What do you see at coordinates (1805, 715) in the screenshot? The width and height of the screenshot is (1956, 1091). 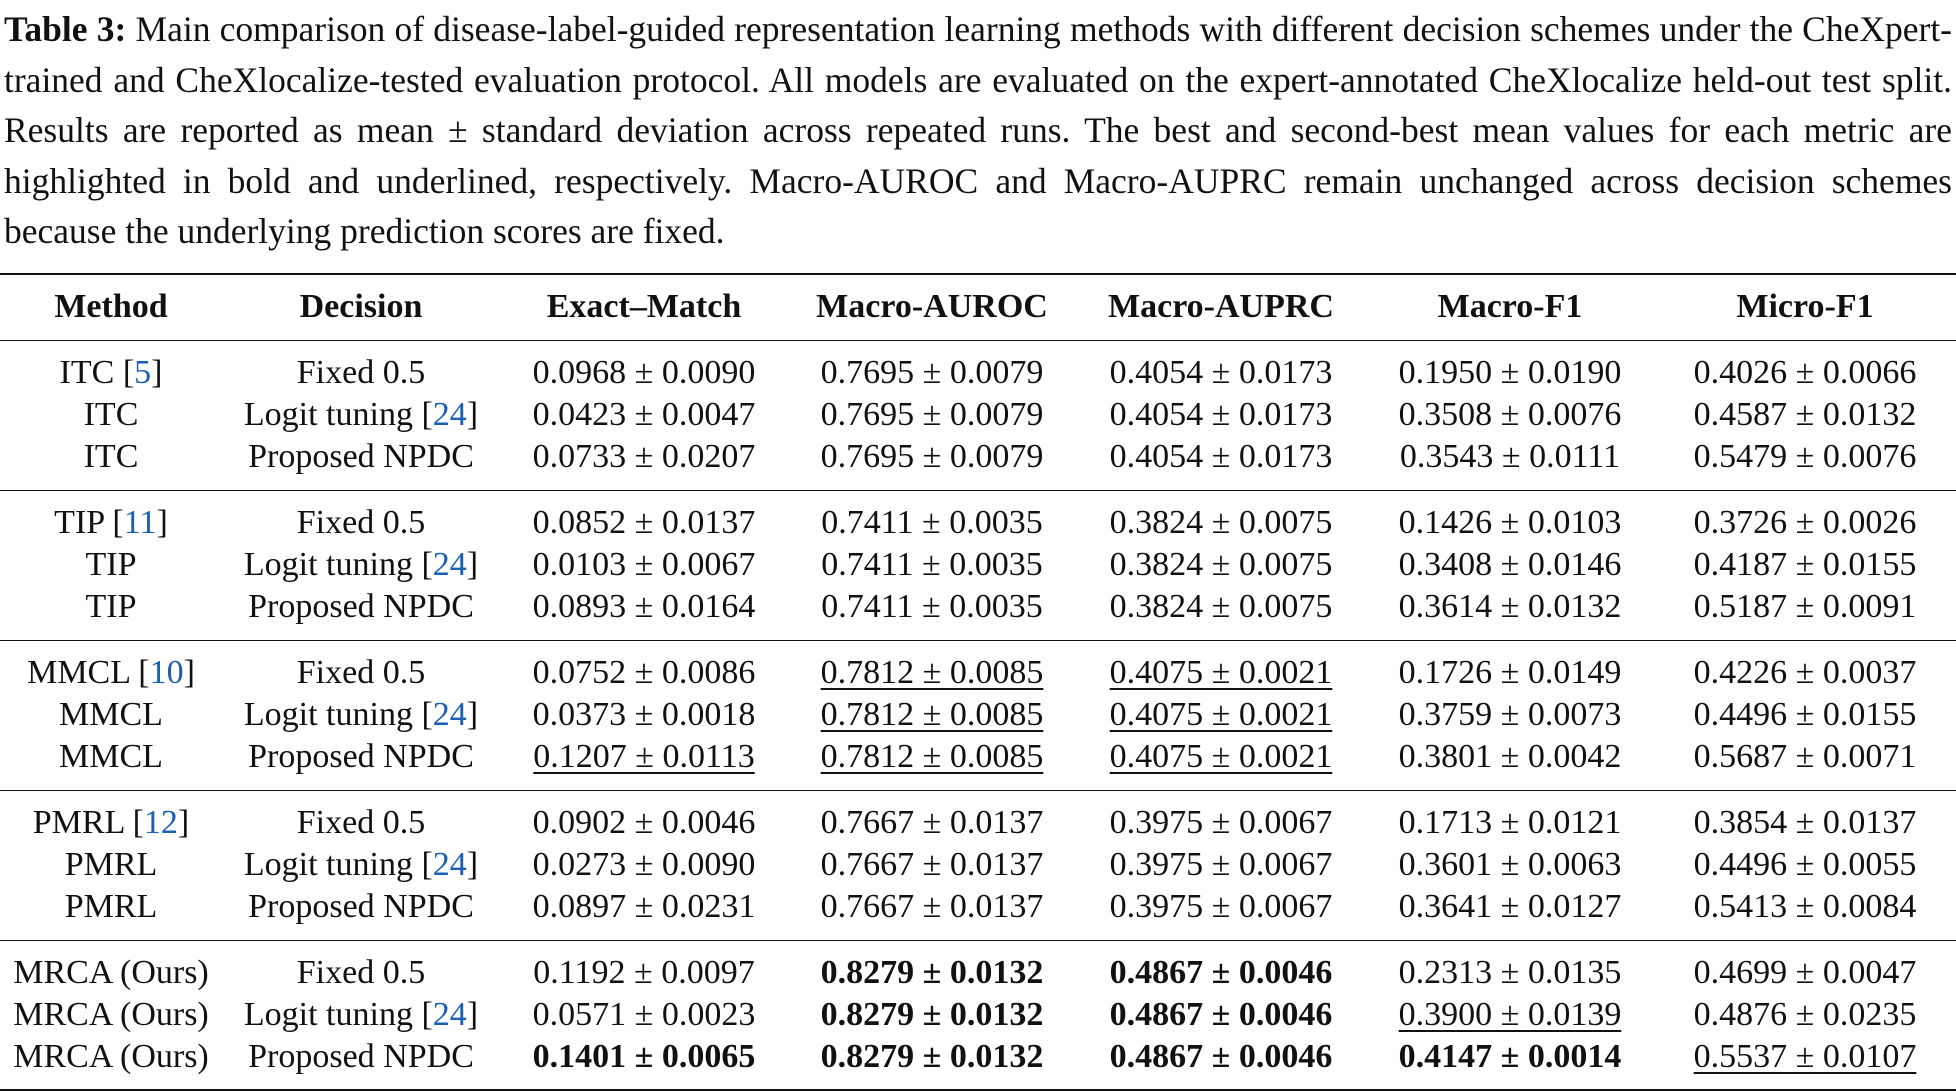 I see `cell-micro-f1: 0.4496 ± 0.0155` at bounding box center [1805, 715].